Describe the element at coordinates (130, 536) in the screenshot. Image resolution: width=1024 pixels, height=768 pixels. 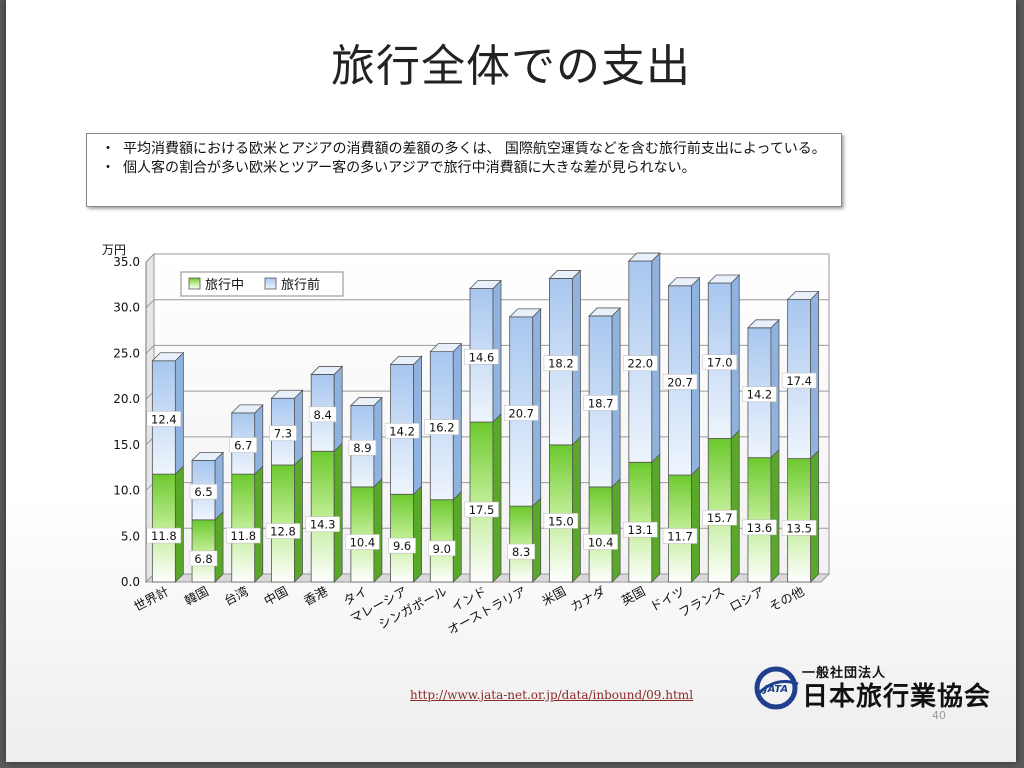
I see `y-tick-label: 5.0` at that location.